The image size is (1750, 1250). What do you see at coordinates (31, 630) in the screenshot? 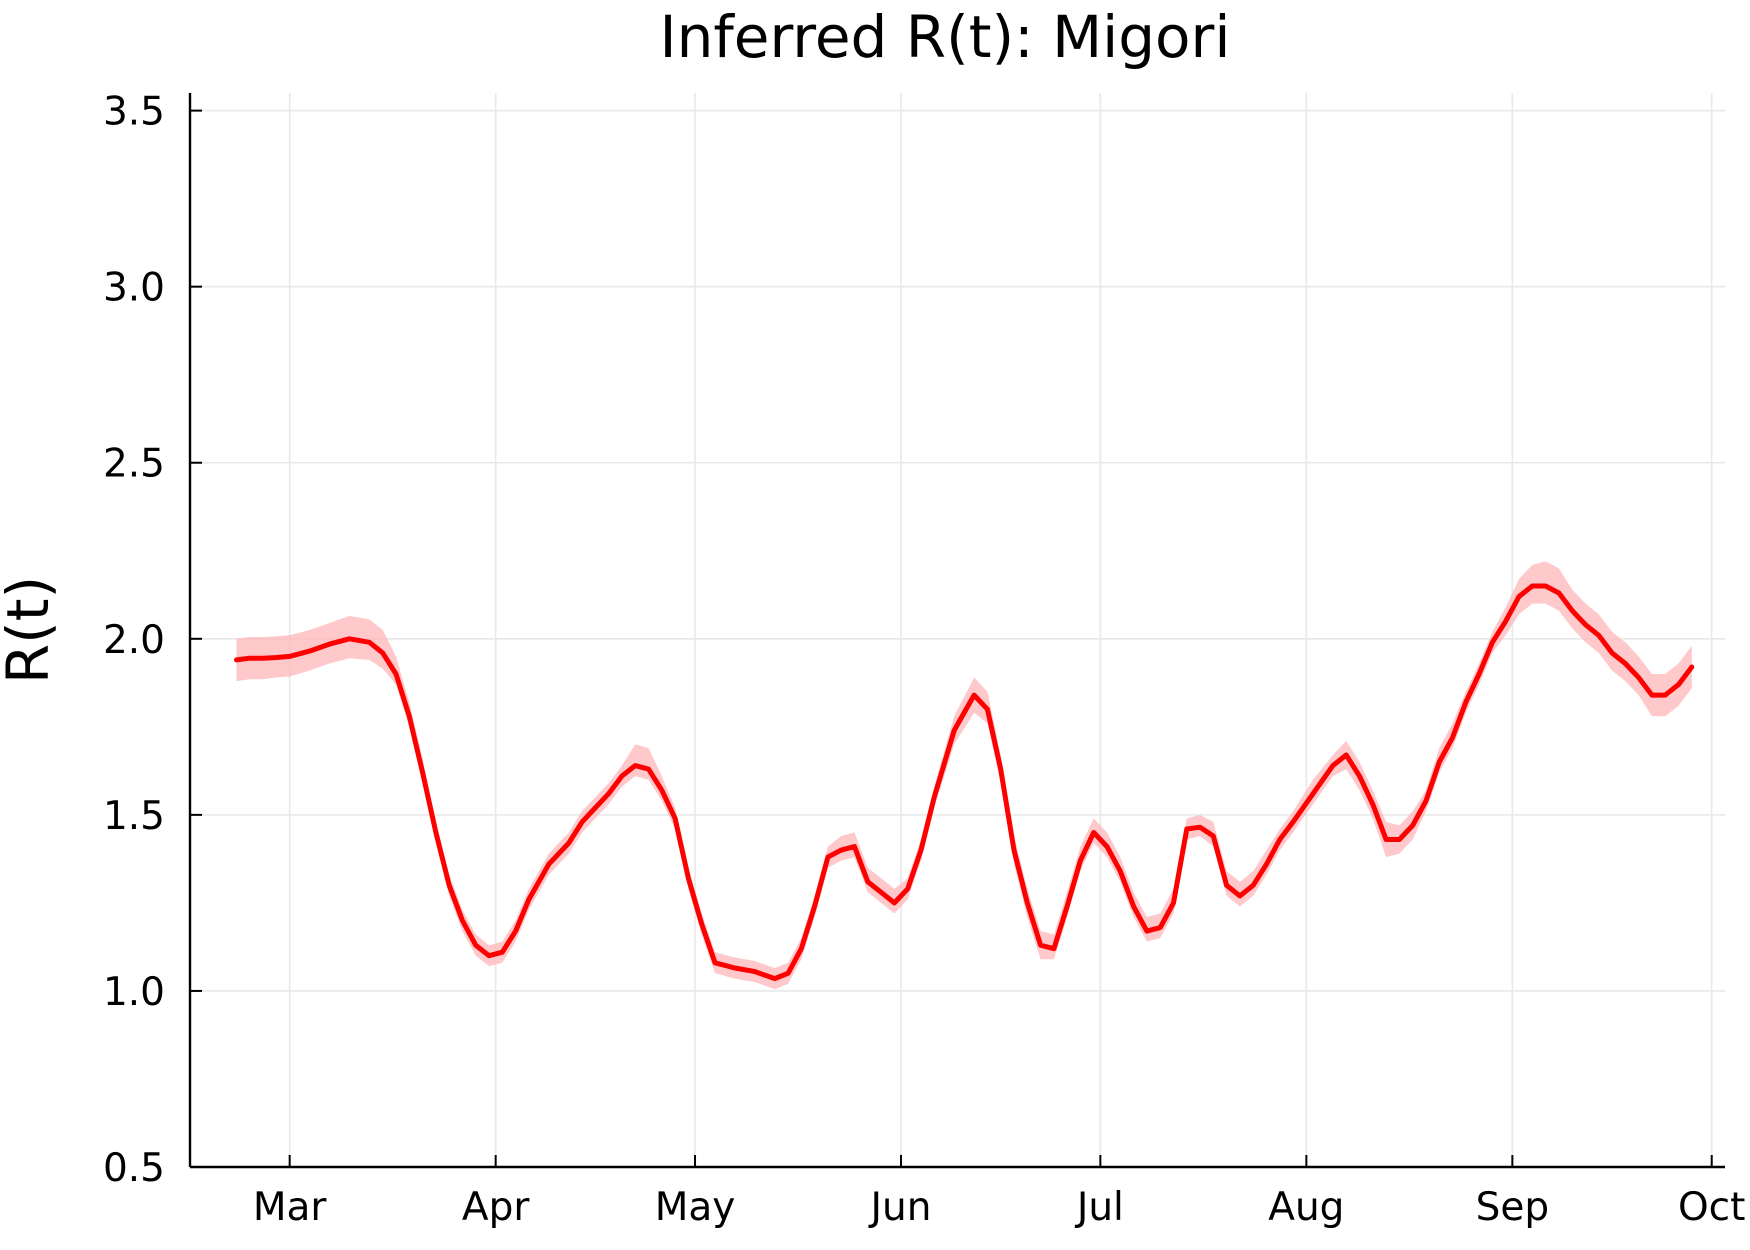
I see `y-axis-label: R(t)` at bounding box center [31, 630].